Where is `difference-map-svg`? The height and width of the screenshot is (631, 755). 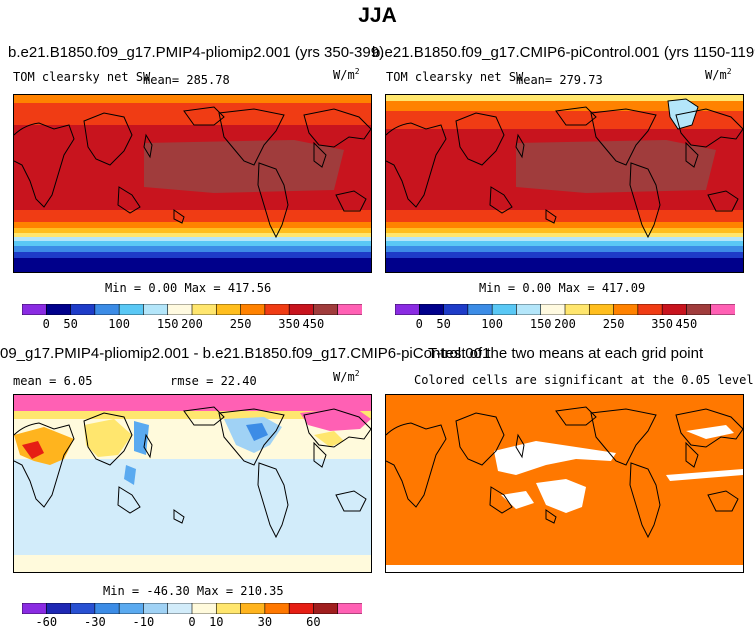 difference-map-svg is located at coordinates (192, 483).